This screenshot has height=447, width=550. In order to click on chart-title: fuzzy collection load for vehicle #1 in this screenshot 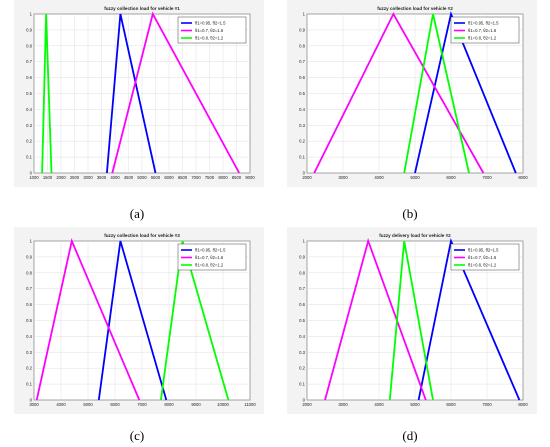, I will do `click(142, 8)`.